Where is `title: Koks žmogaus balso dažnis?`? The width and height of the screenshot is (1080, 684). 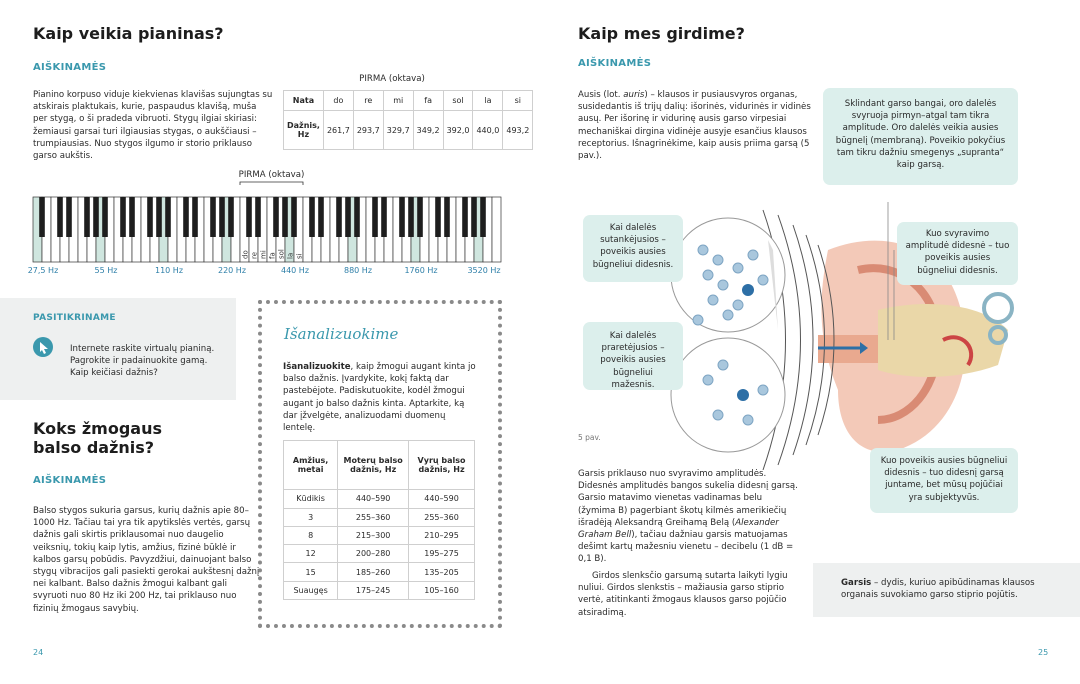
title: Koks žmogaus balso dažnis? is located at coordinates (97, 438).